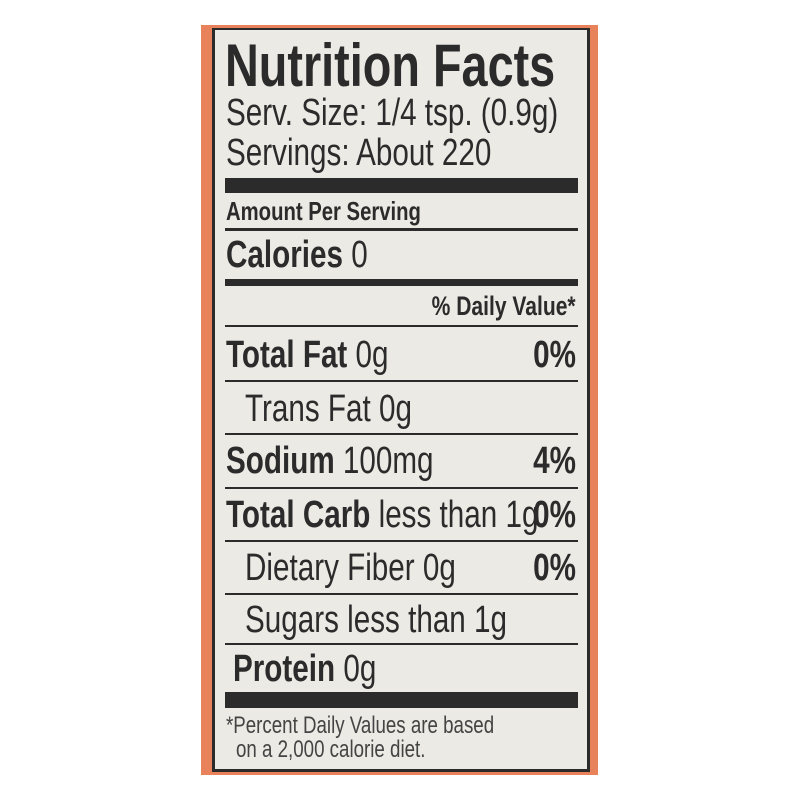 The height and width of the screenshot is (800, 800). Describe the element at coordinates (392, 113) in the screenshot. I see `serving-size: Serv. Size: 1/4 tsp. (0.9g)` at that location.